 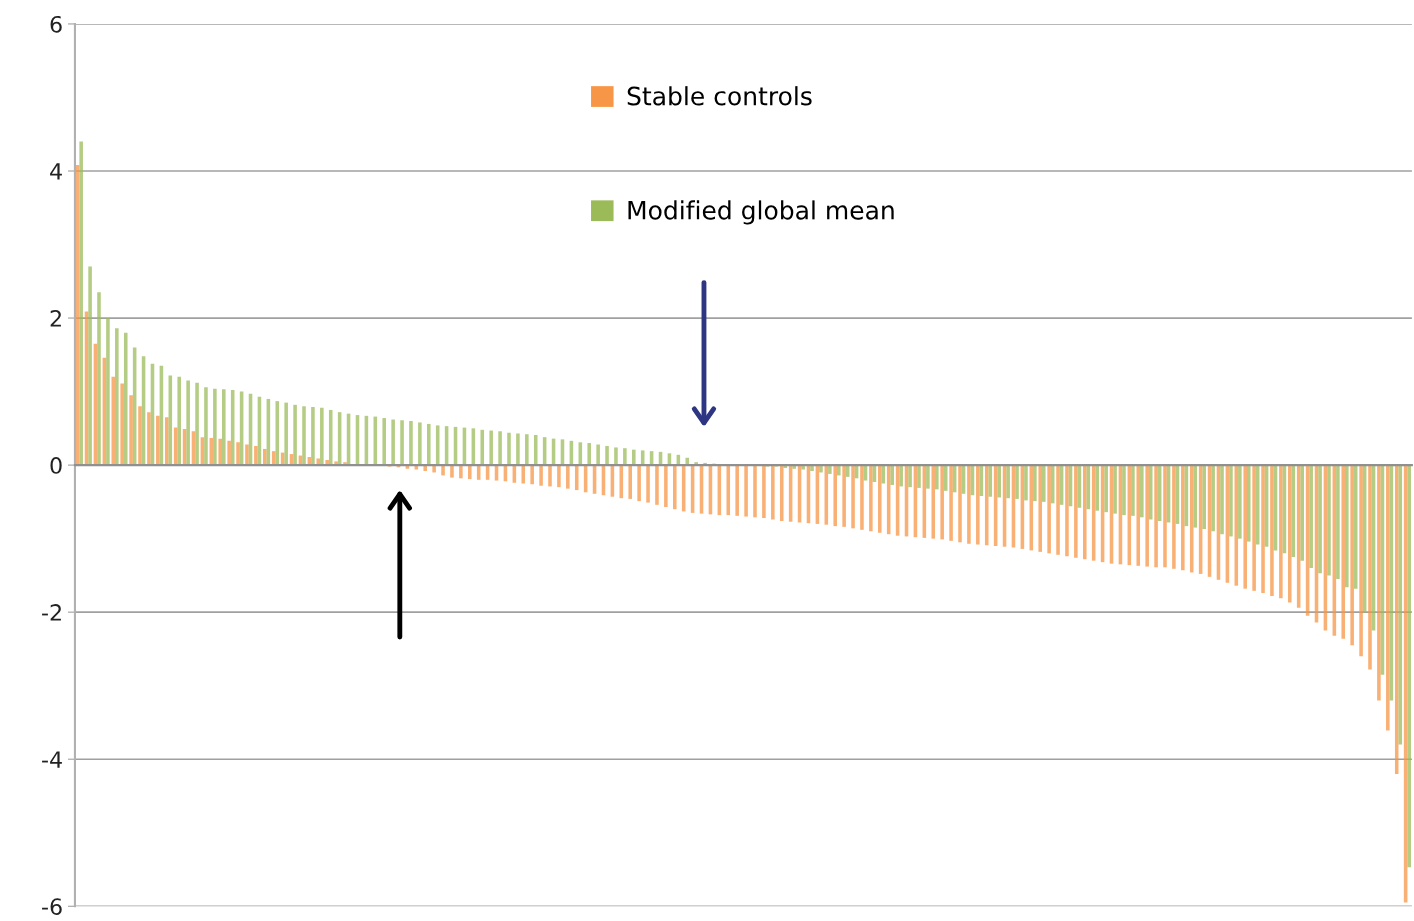 I want to click on y-tick-label: -2, so click(x=51, y=612).